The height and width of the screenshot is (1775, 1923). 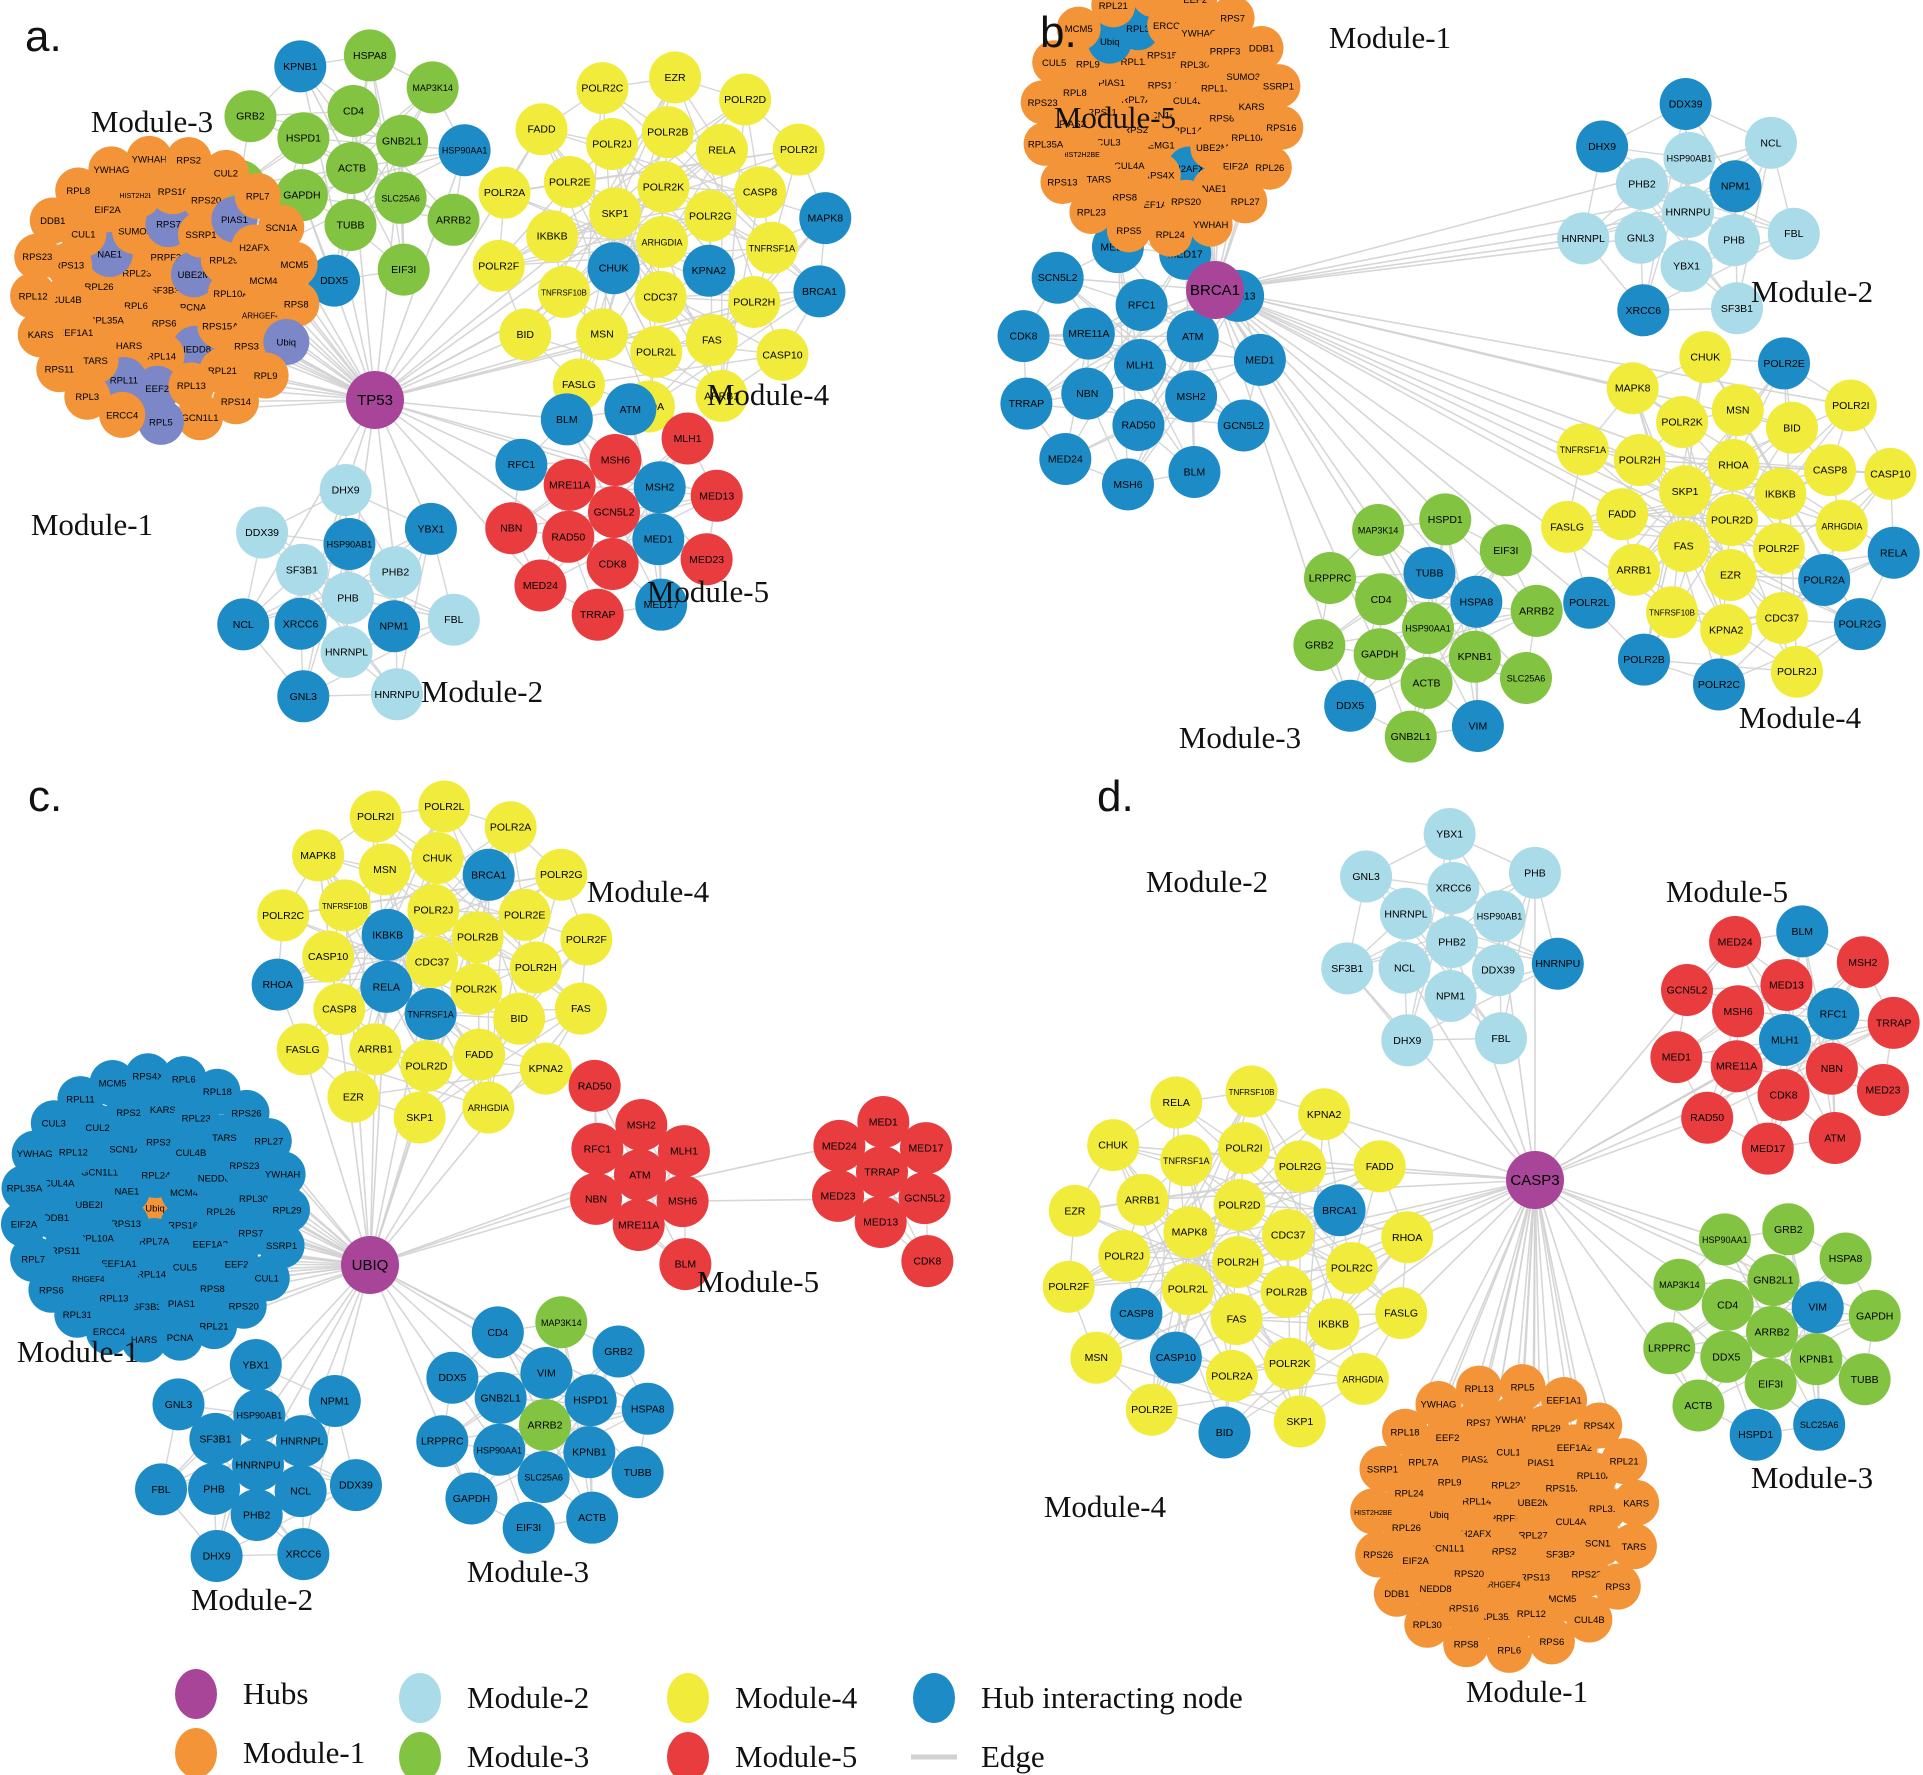 What do you see at coordinates (563, 291) in the screenshot?
I see `node-TNFRSF10B` at bounding box center [563, 291].